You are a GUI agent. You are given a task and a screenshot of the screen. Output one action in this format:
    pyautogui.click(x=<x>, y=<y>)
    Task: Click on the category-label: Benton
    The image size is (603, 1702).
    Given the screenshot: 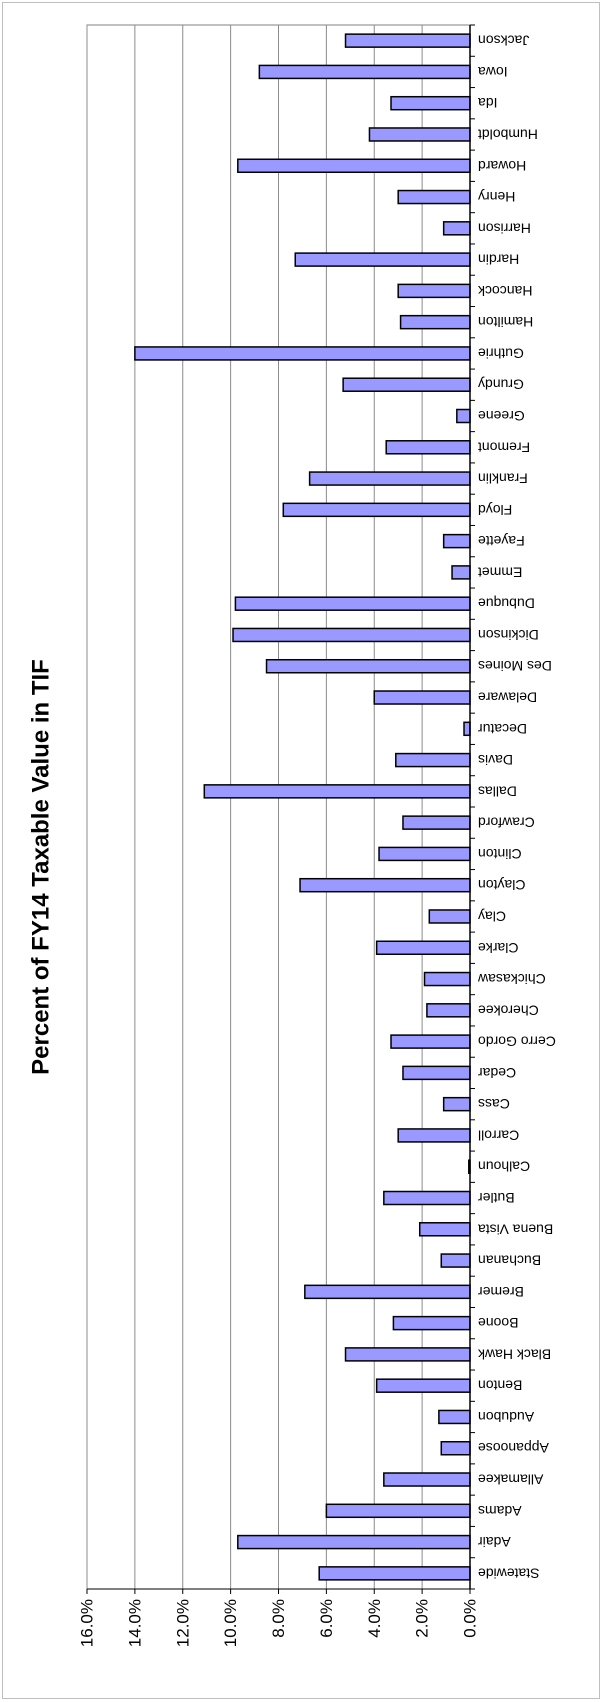 What is the action you would take?
    pyautogui.click(x=500, y=1386)
    